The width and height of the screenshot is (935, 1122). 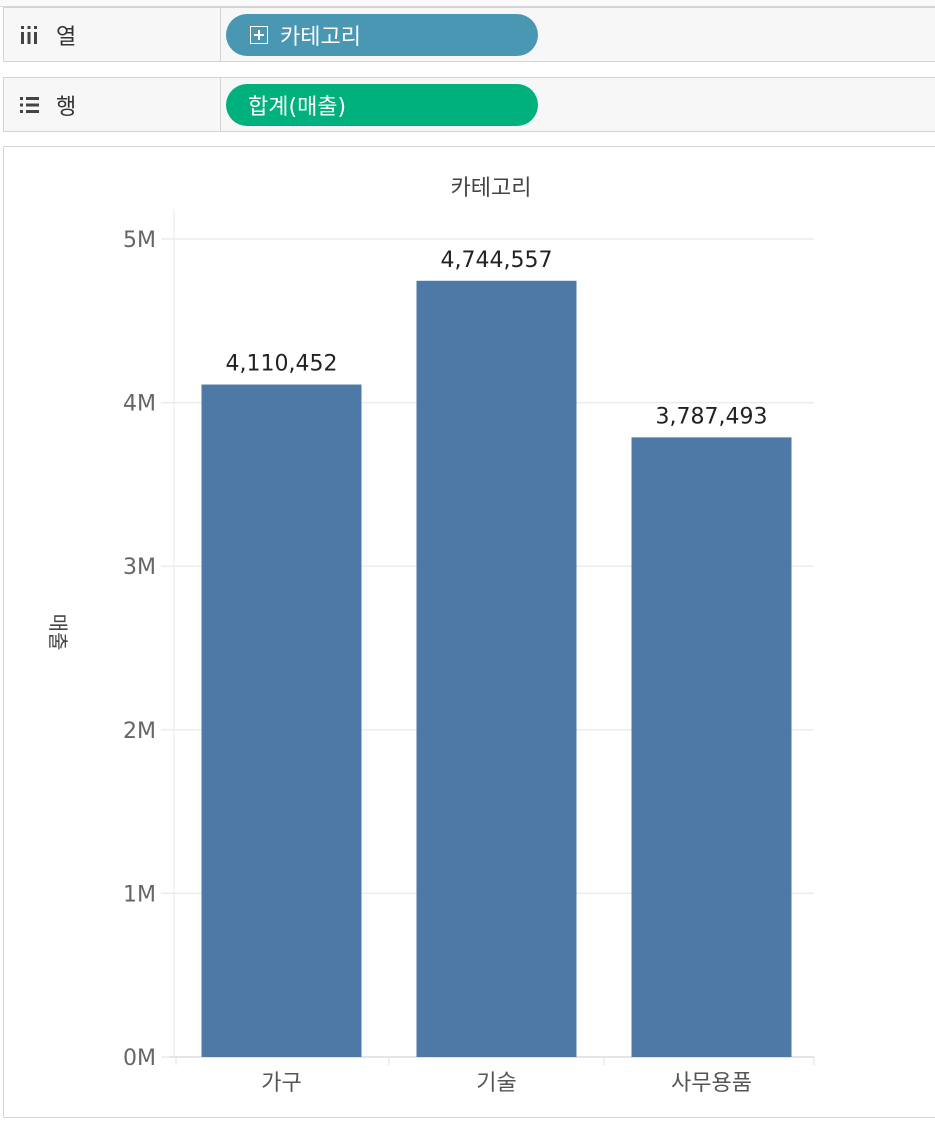 What do you see at coordinates (139, 404) in the screenshot?
I see `y-tick-label: 4M` at bounding box center [139, 404].